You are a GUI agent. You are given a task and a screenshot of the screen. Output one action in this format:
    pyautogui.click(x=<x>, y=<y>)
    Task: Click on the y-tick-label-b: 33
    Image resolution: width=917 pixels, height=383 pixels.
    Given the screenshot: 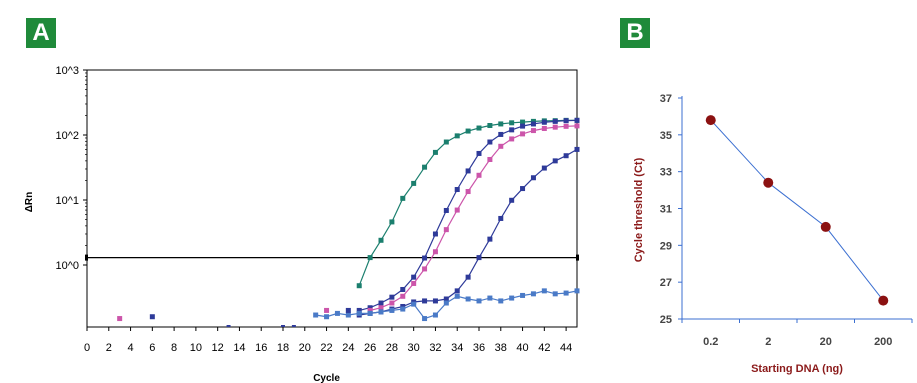 What is the action you would take?
    pyautogui.click(x=666, y=173)
    